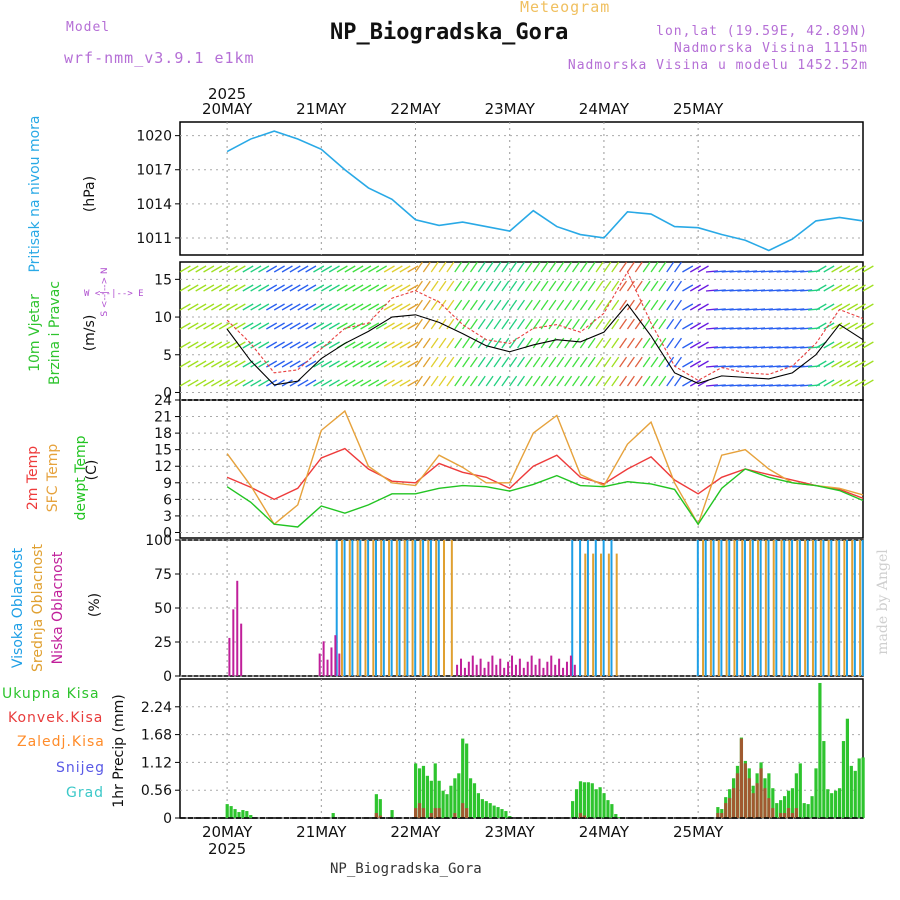  What do you see at coordinates (227, 109) in the screenshot?
I see `date-label-top: 20MAY` at bounding box center [227, 109].